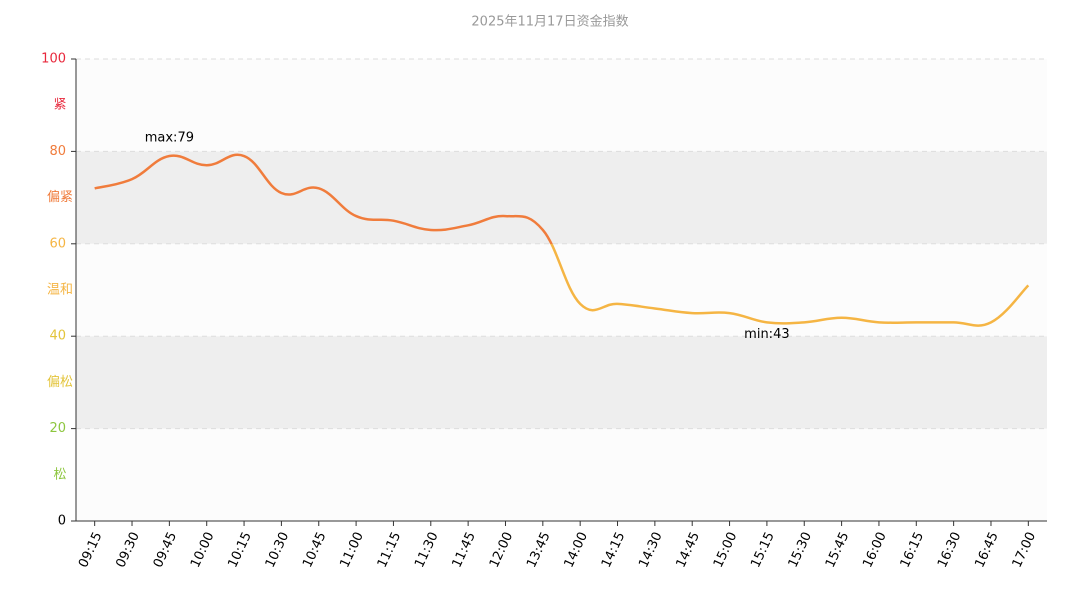 The height and width of the screenshot is (597, 1080). Describe the element at coordinates (169, 138) in the screenshot. I see `max-label: max:79` at that location.